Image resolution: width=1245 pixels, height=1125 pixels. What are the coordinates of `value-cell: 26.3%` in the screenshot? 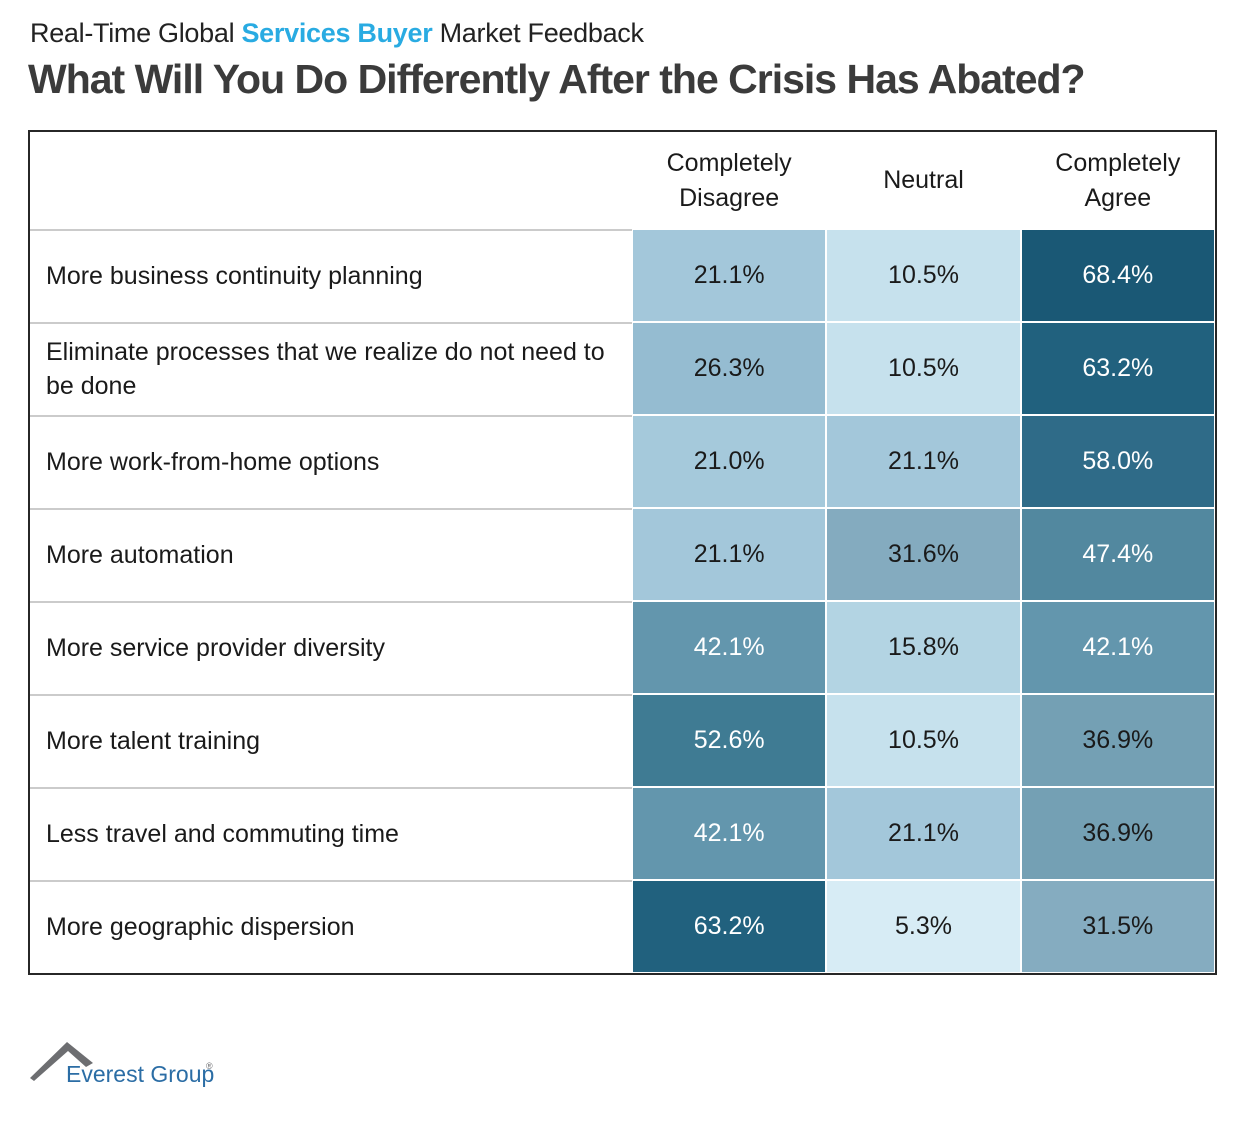 It's located at (729, 368).